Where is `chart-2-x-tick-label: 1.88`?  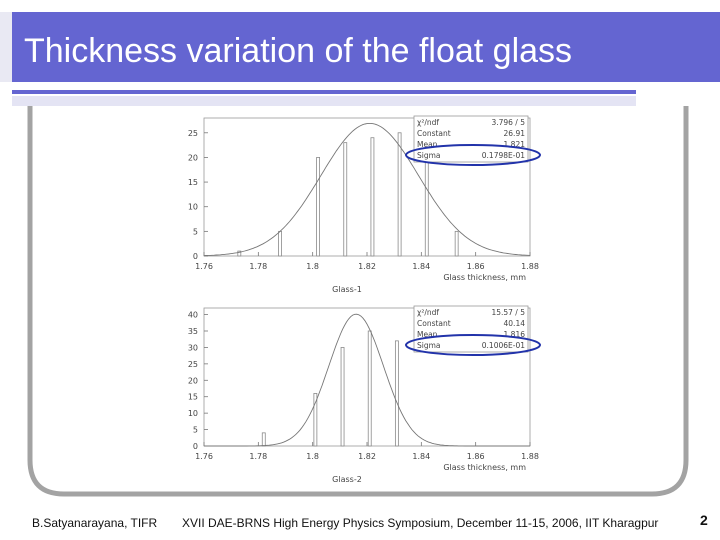
chart-2-x-tick-label: 1.88 is located at coordinates (530, 456).